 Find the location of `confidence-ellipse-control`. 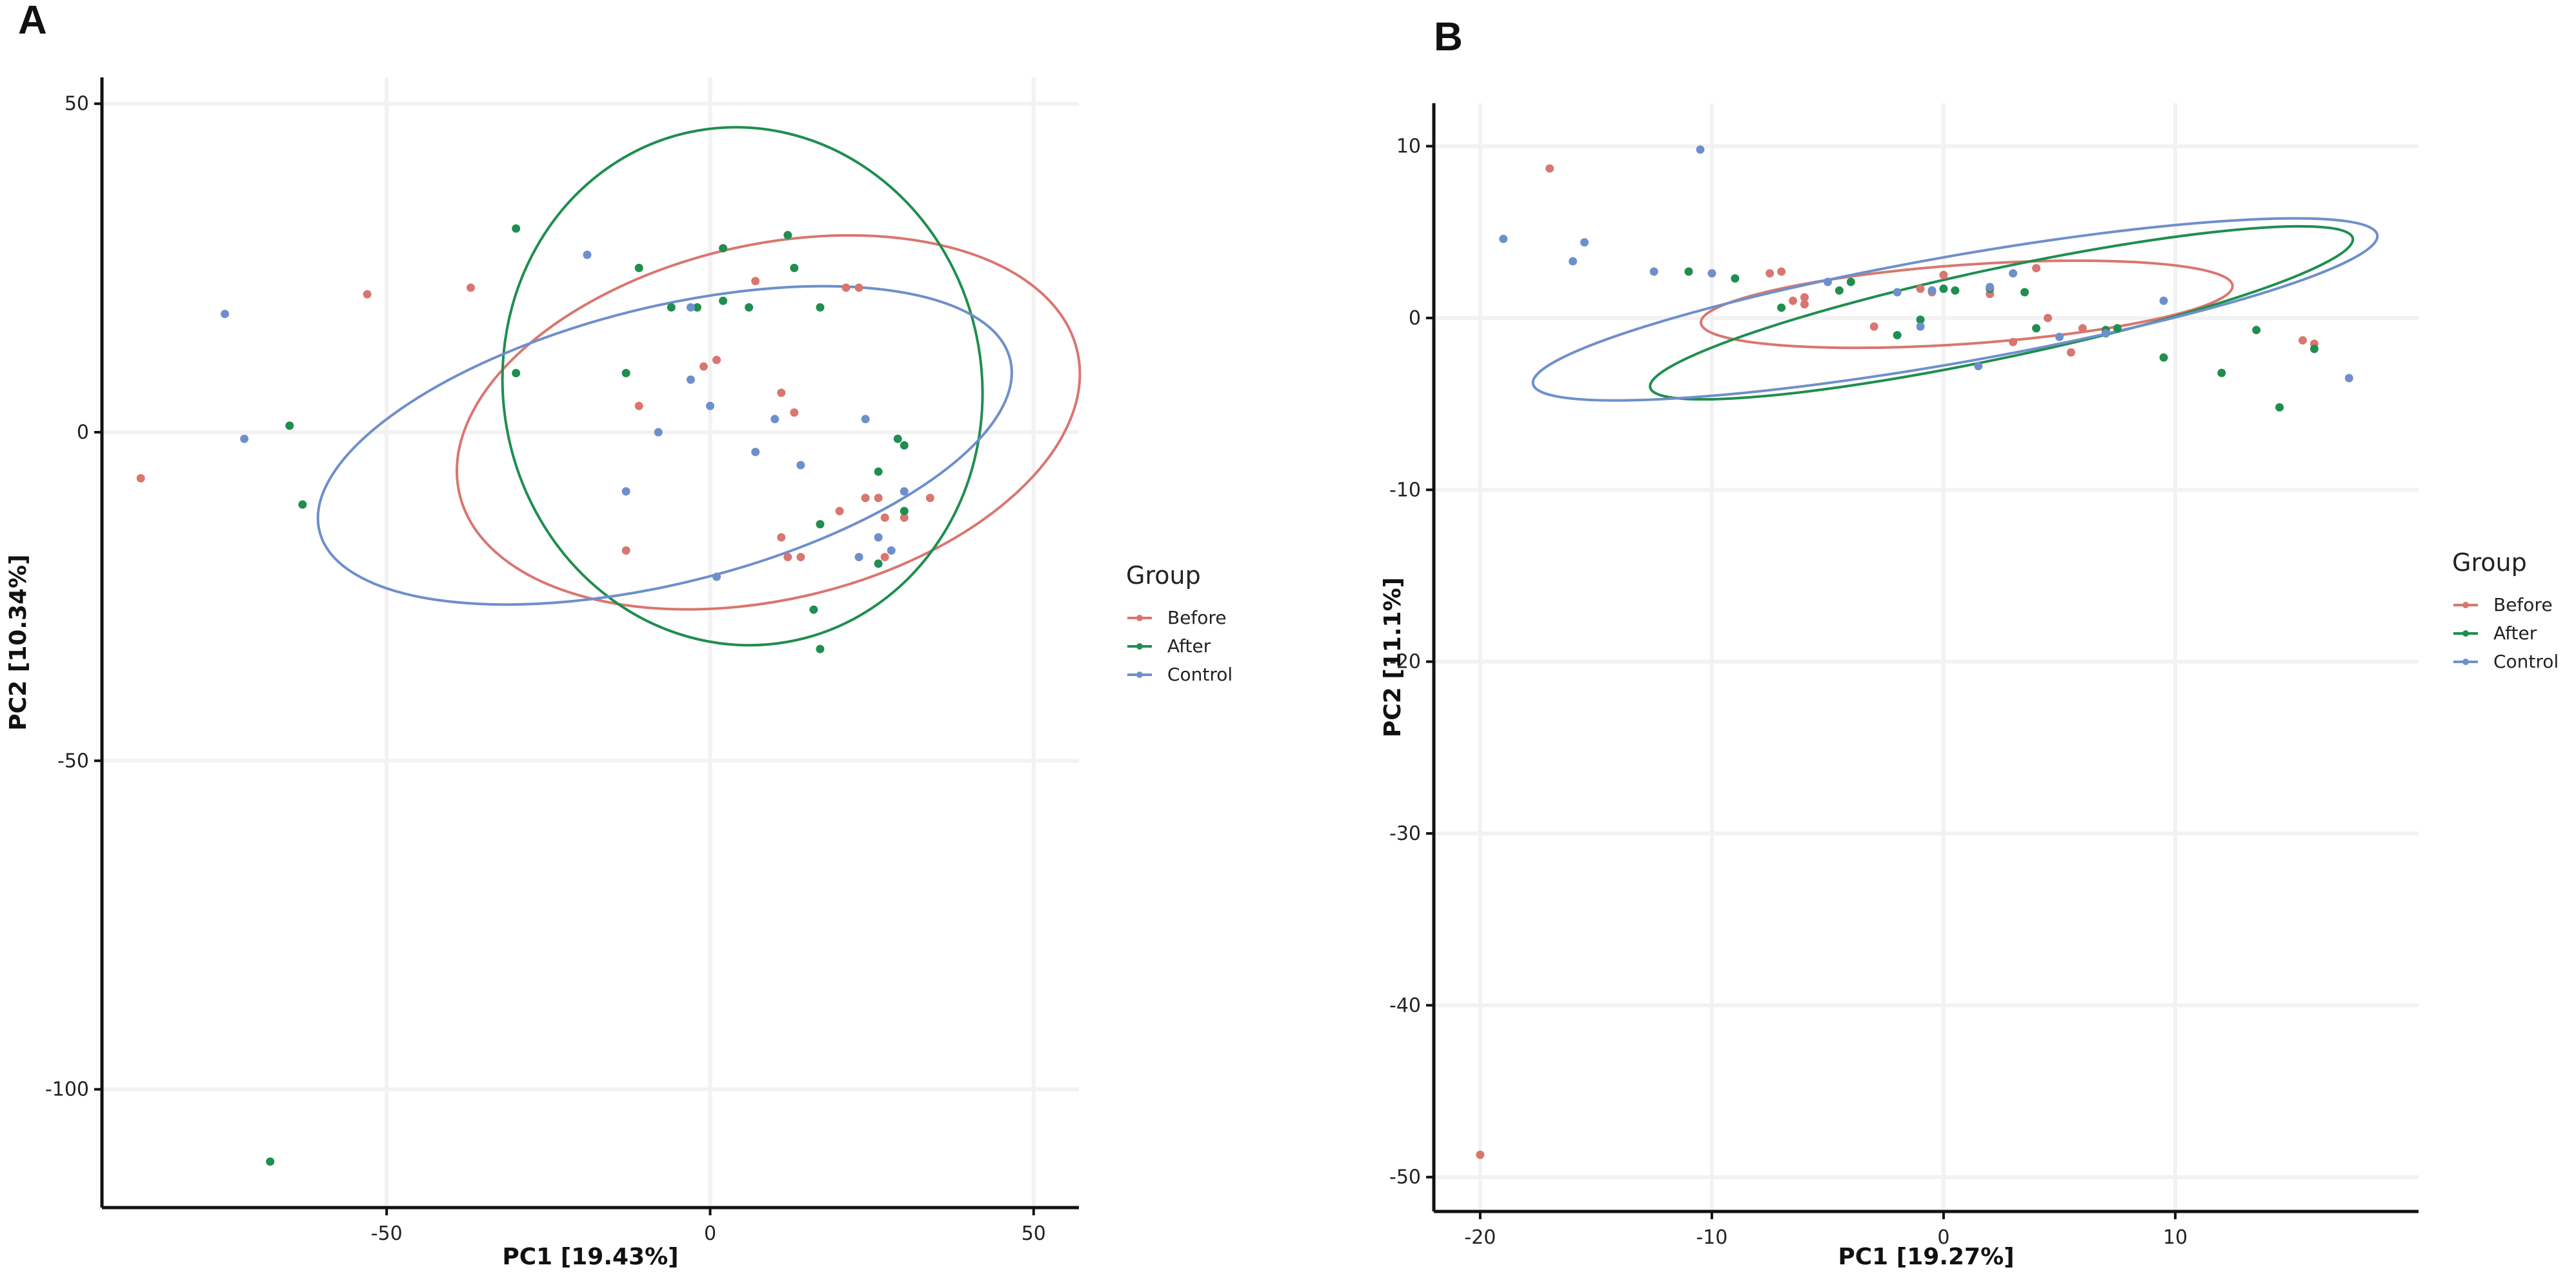

confidence-ellipse-control is located at coordinates (1955, 309).